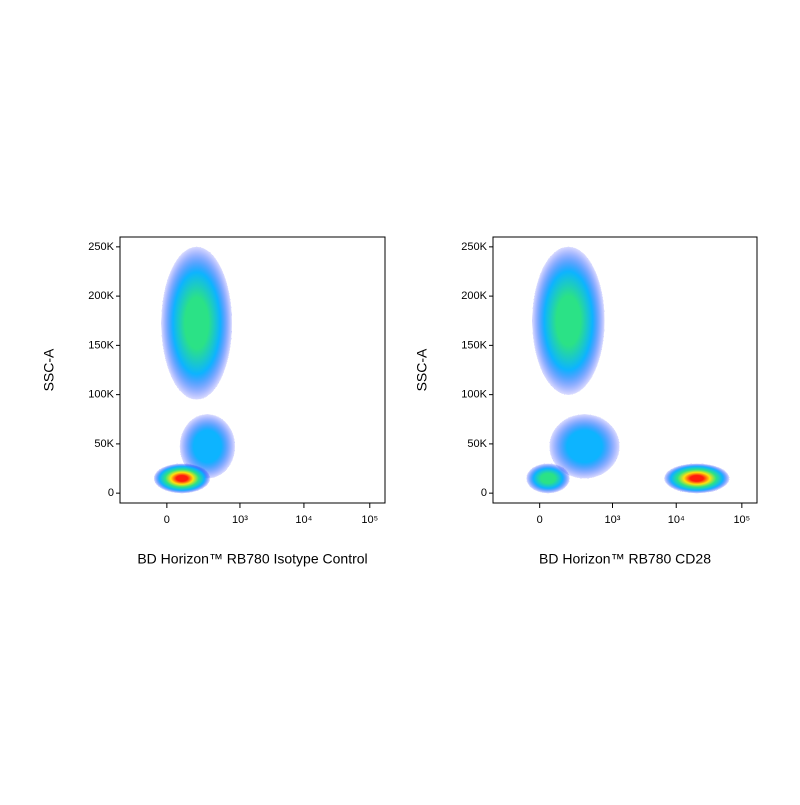  Describe the element at coordinates (252, 559) in the screenshot. I see `x-axis-label: BD Horizon™ RB780 Isotype Control` at that location.